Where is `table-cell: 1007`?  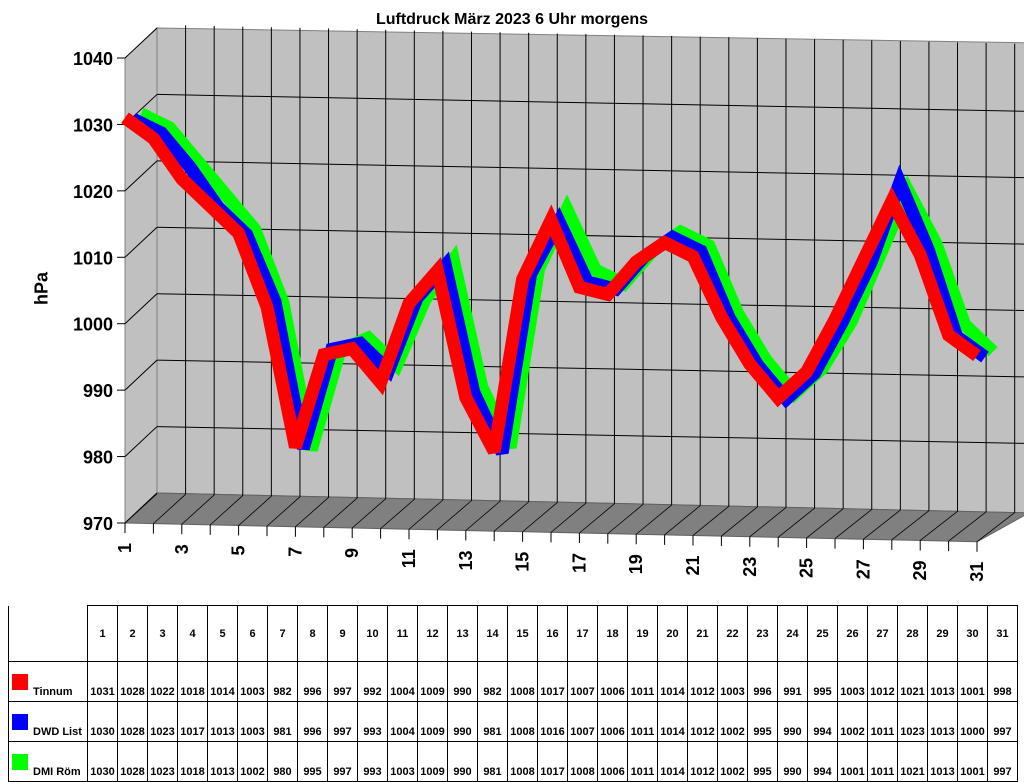 table-cell: 1007 is located at coordinates (582, 721).